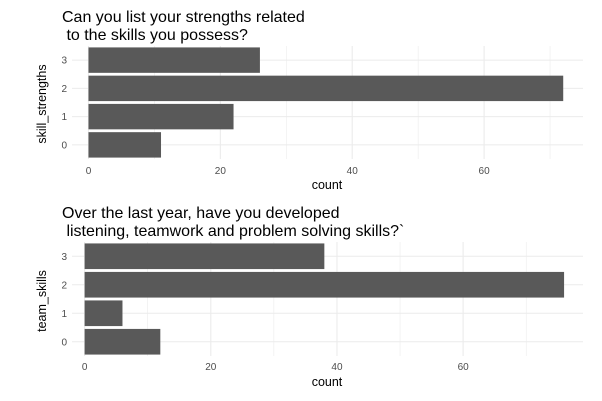  Describe the element at coordinates (42, 103) in the screenshot. I see `y-axis-title: skill_strengths` at that location.